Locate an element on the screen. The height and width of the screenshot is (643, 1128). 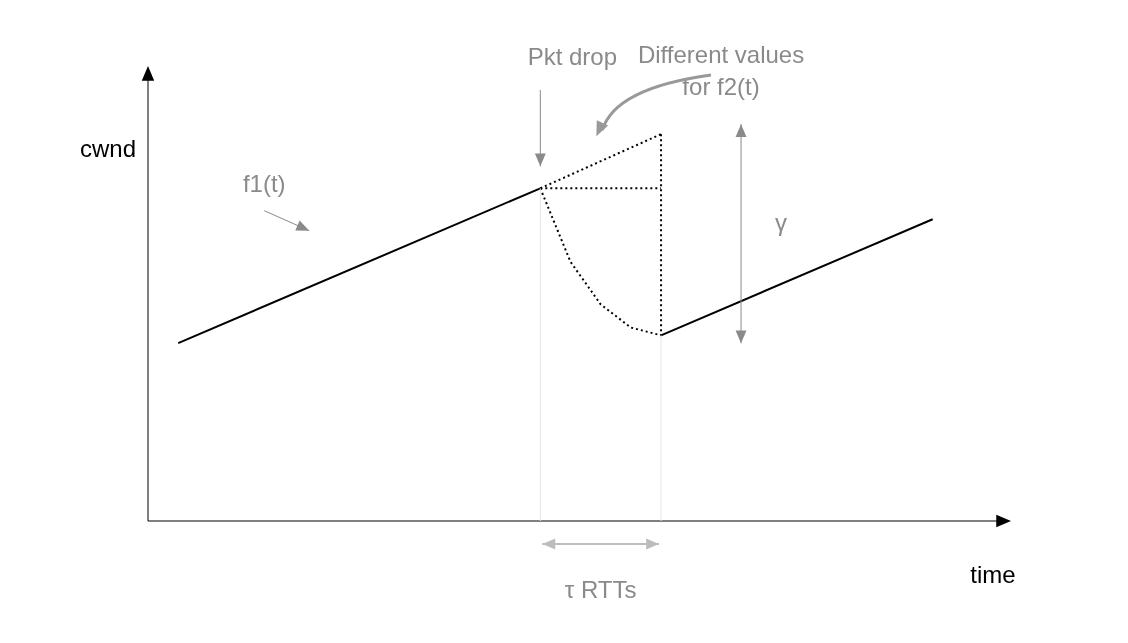
annotation: f1(t) is located at coordinates (264, 184).